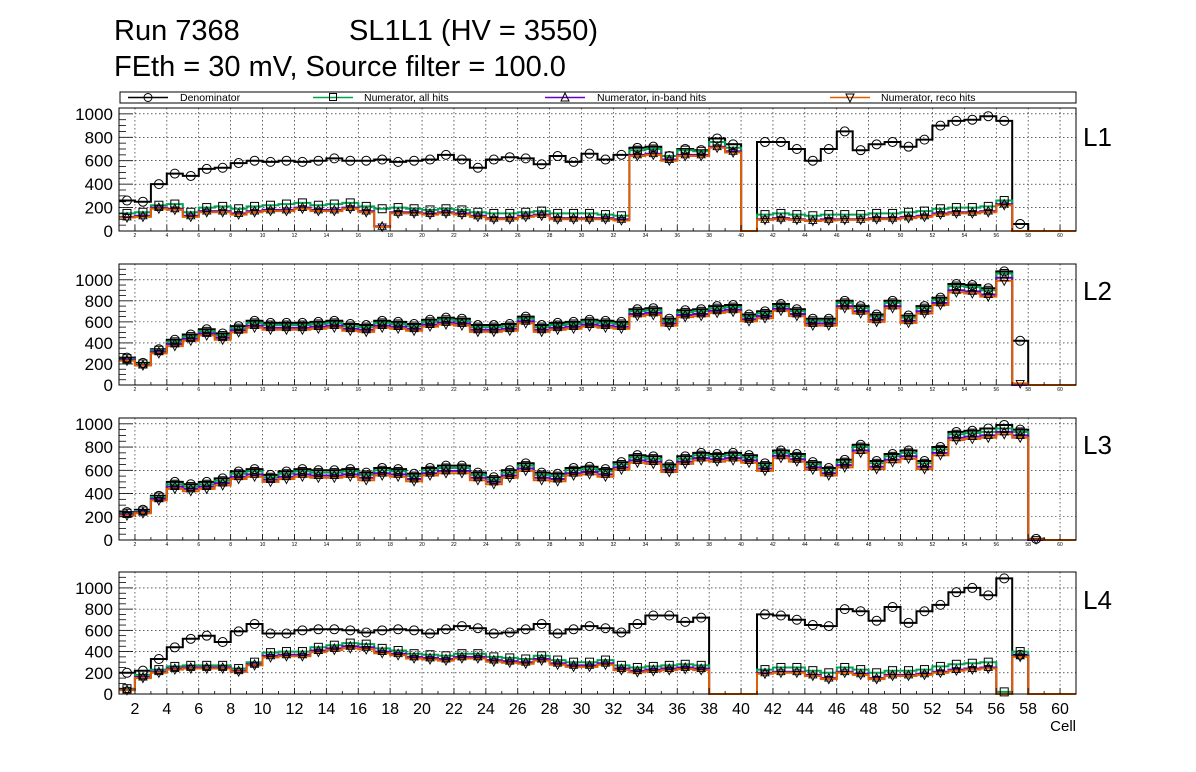 This screenshot has height=772, width=1196. Describe the element at coordinates (741, 390) in the screenshot. I see `x-tick-label: 40` at that location.